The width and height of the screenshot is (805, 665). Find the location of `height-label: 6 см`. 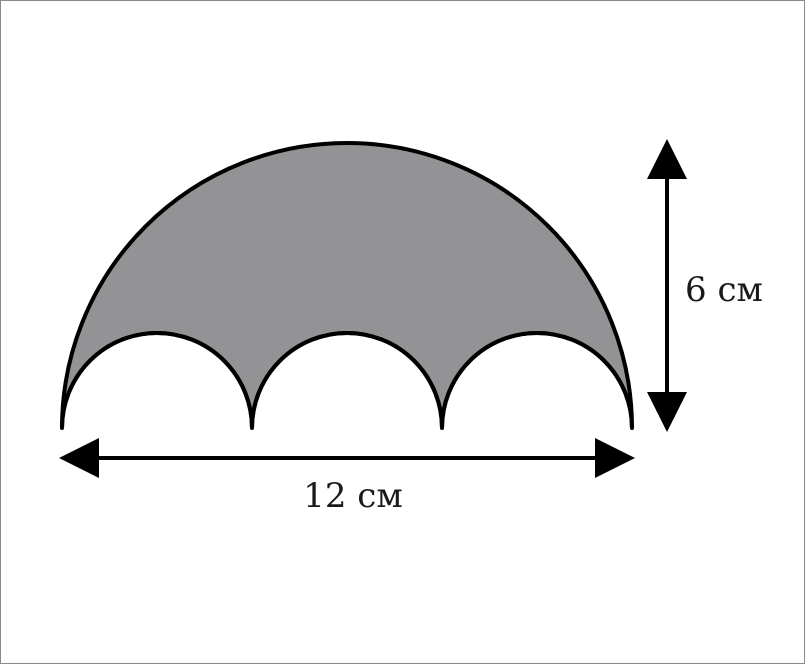

height-label: 6 см is located at coordinates (724, 290).